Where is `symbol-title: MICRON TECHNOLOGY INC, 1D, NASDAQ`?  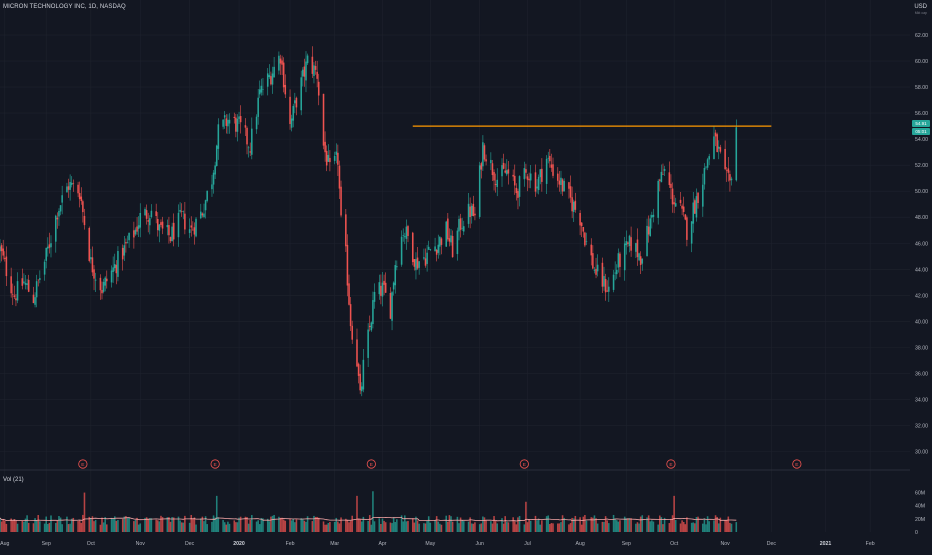
symbol-title: MICRON TECHNOLOGY INC, 1D, NASDAQ is located at coordinates (64, 7).